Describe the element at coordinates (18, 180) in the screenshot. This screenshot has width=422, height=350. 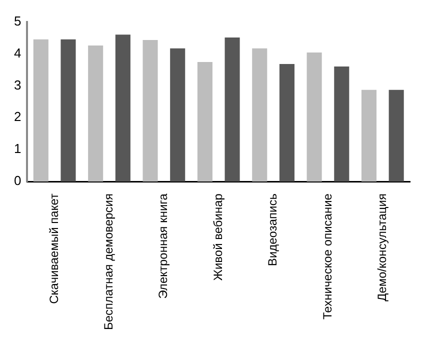
I see `y-tick-label: 0` at that location.